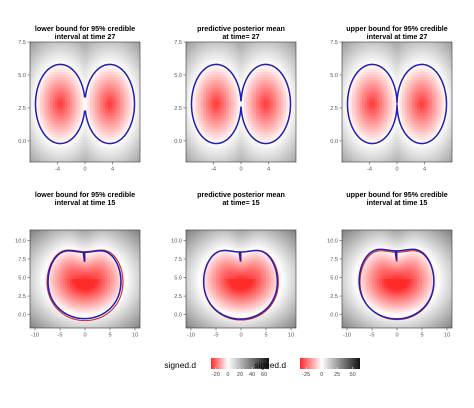 This screenshot has width=474, height=408. Describe the element at coordinates (240, 36) in the screenshot. I see `panel-title-line: at time= 27` at that location.